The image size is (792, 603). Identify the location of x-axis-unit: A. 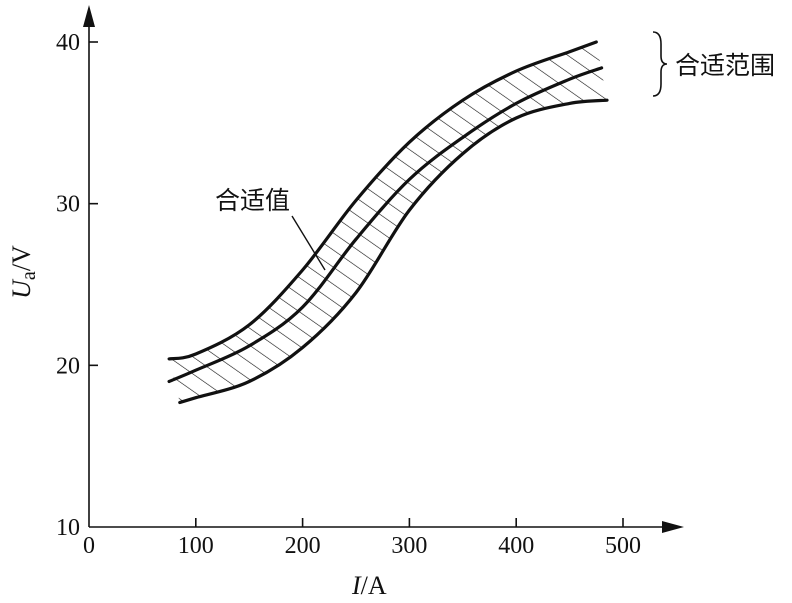
(377, 585).